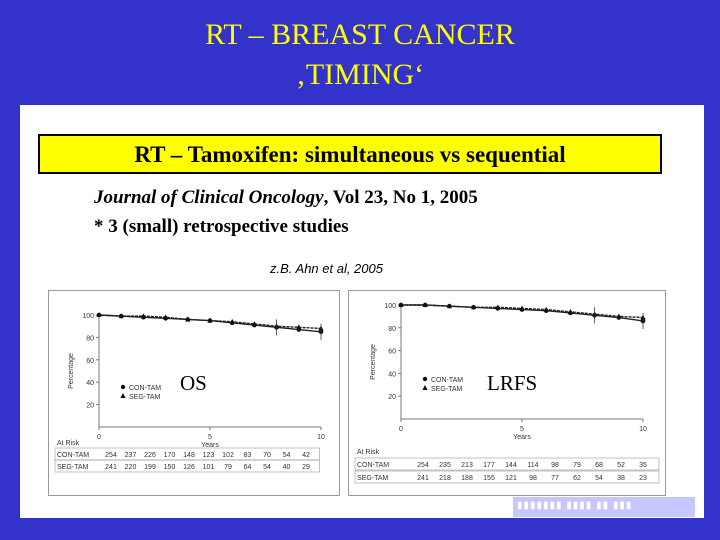 The width and height of the screenshot is (720, 540). What do you see at coordinates (228, 455) in the screenshot?
I see `at-risk-value: 102` at bounding box center [228, 455].